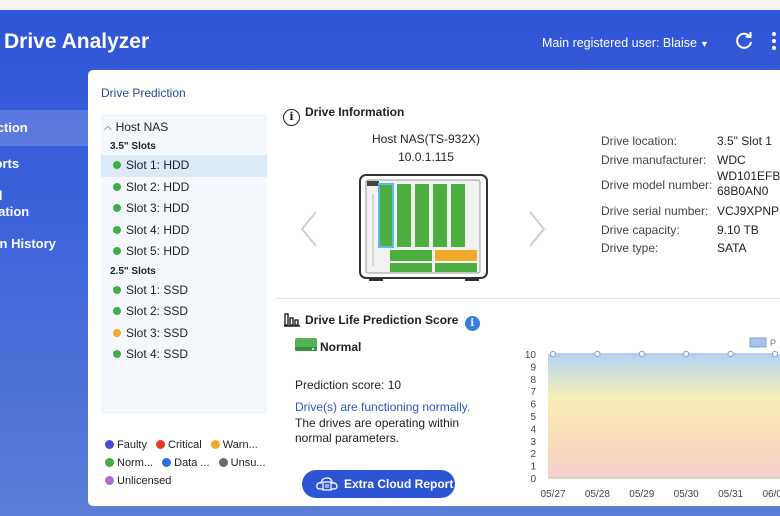  What do you see at coordinates (158, 229) in the screenshot?
I see `slot-label: Slot 4: HDD` at bounding box center [158, 229].